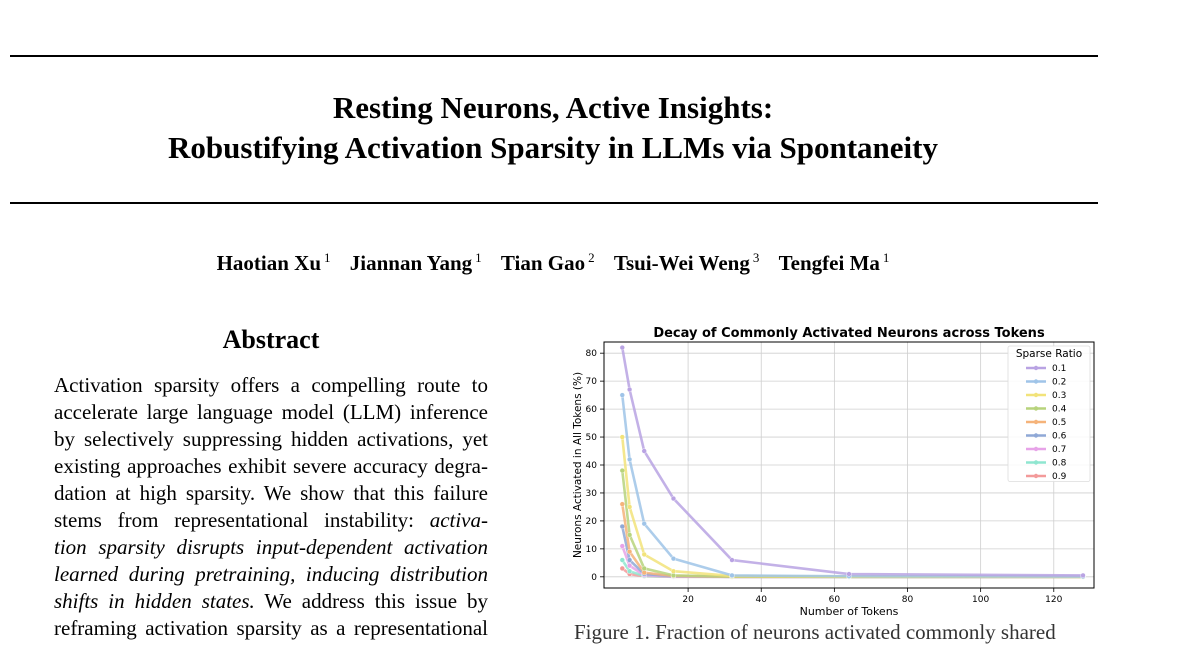 This screenshot has width=1200, height=645. What do you see at coordinates (681, 263) in the screenshot?
I see `author-name: Tsui-Wei Weng` at bounding box center [681, 263].